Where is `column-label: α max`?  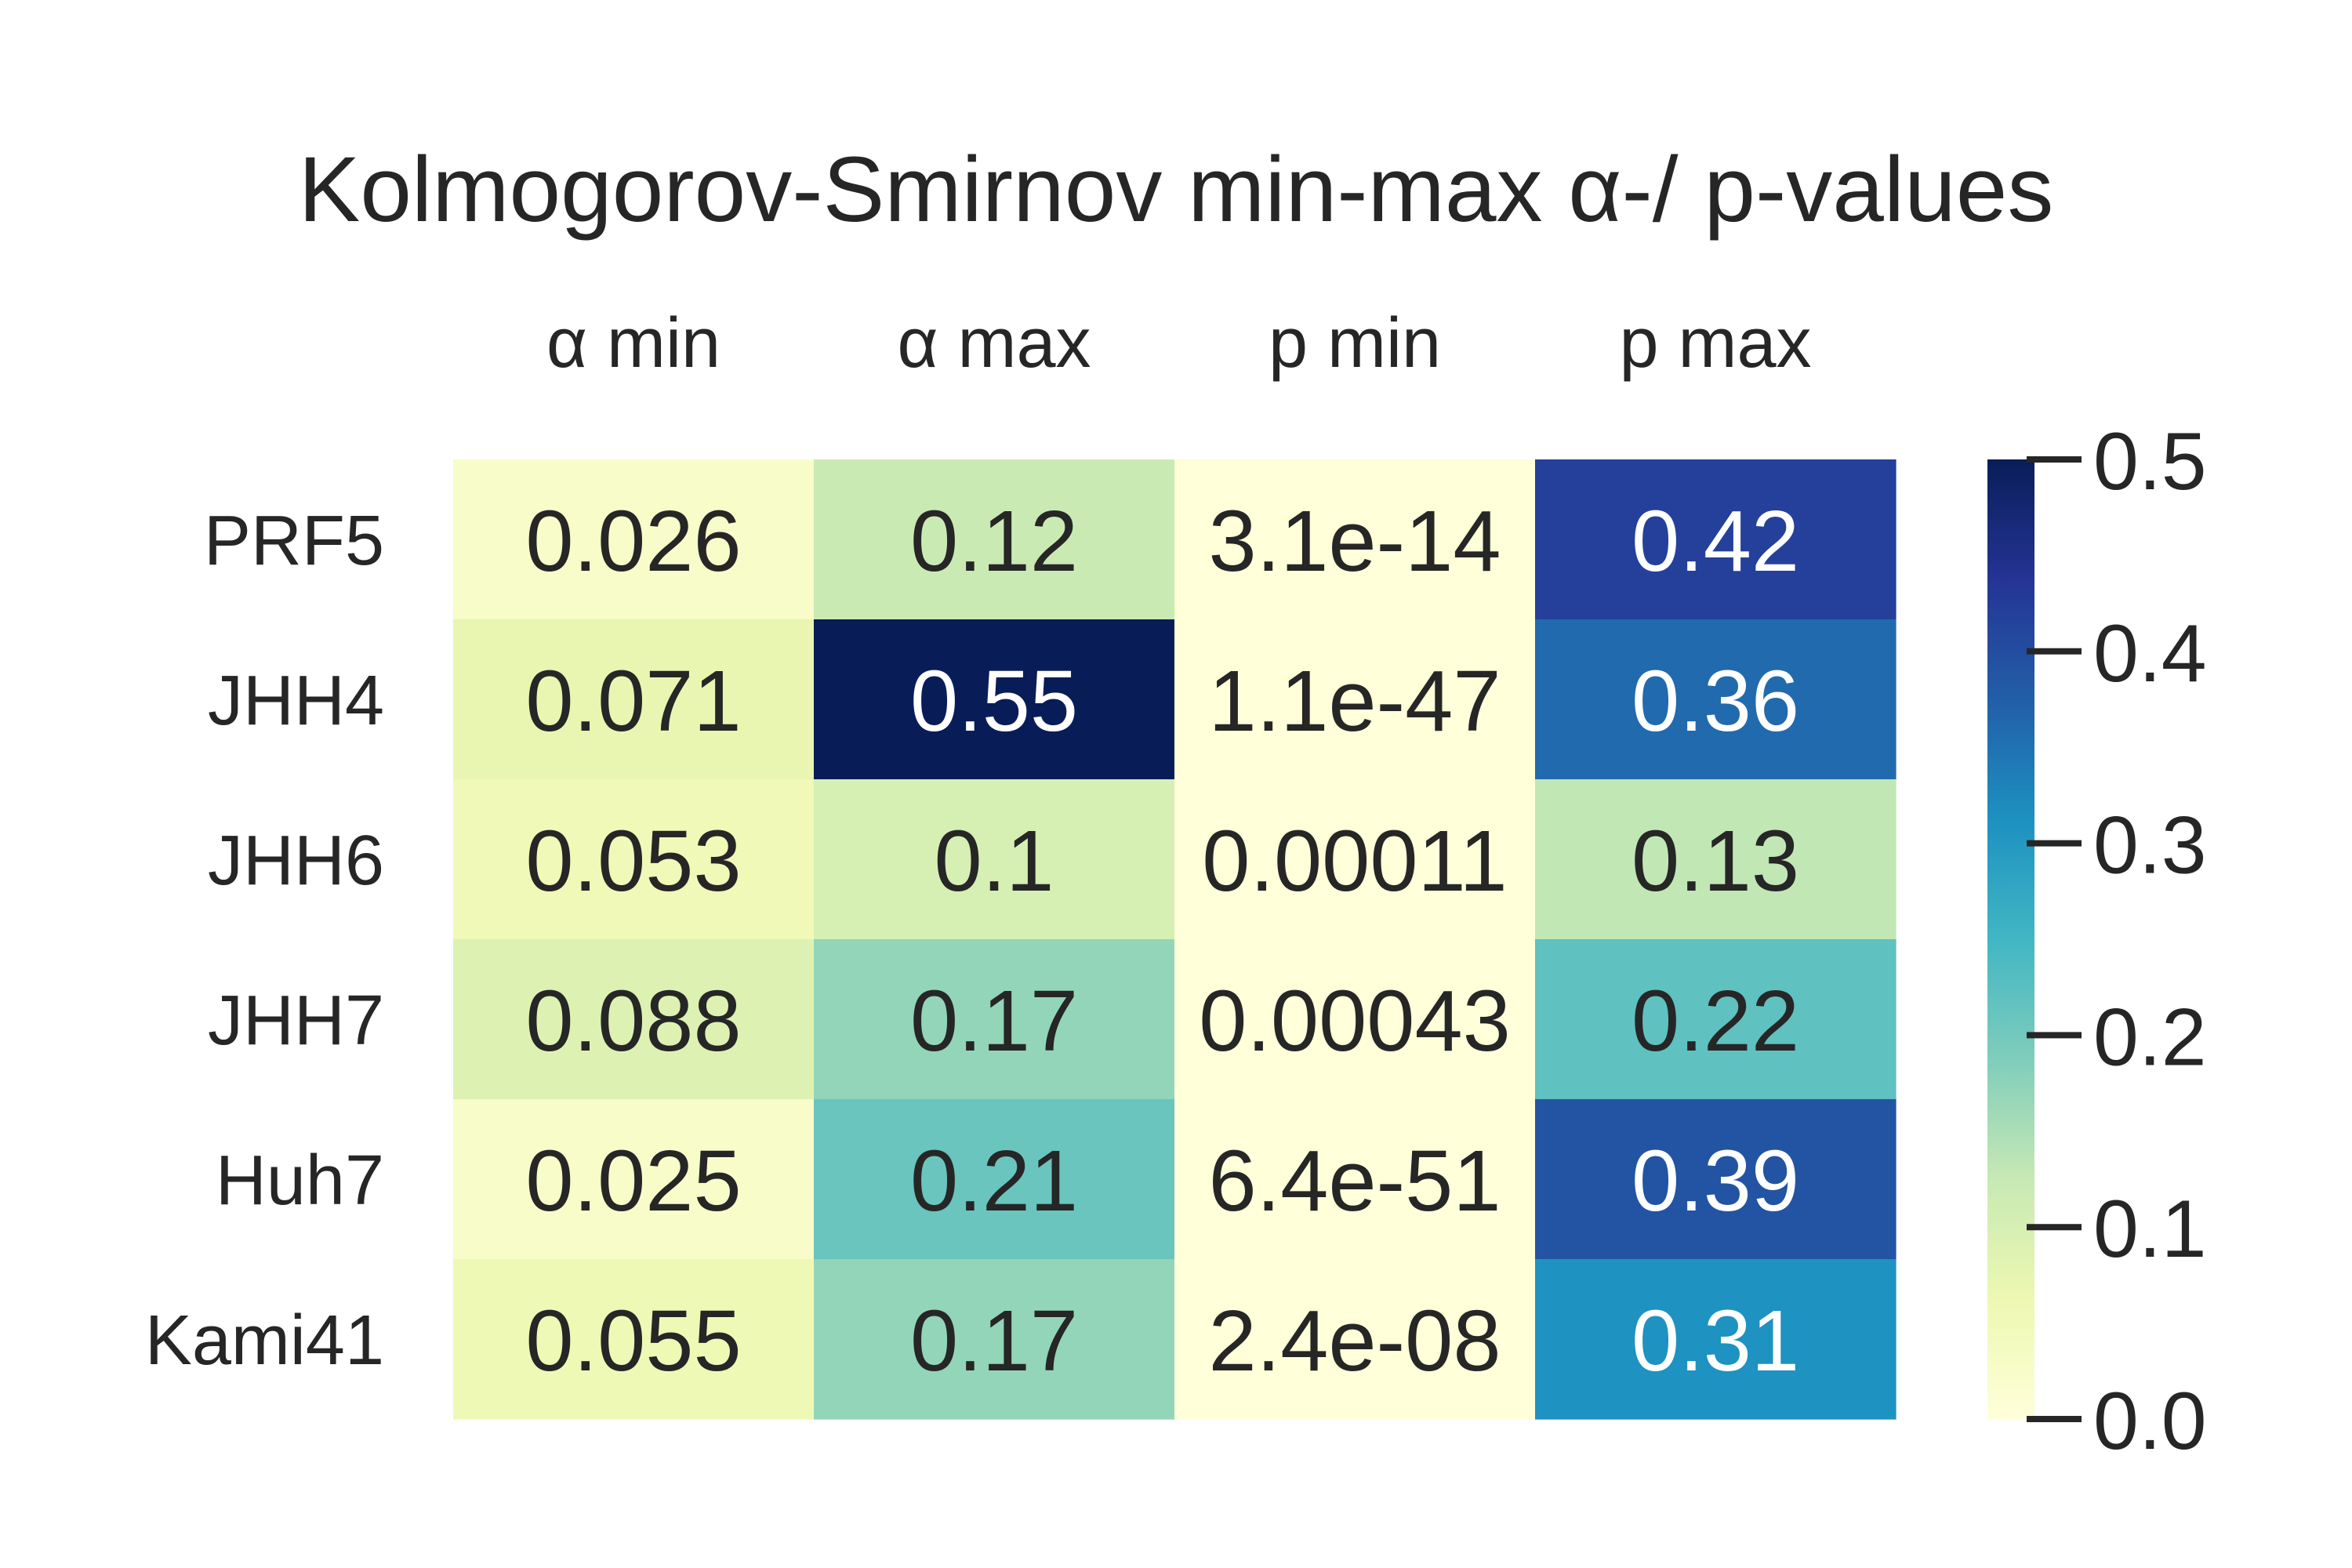 column-label: α max is located at coordinates (994, 343).